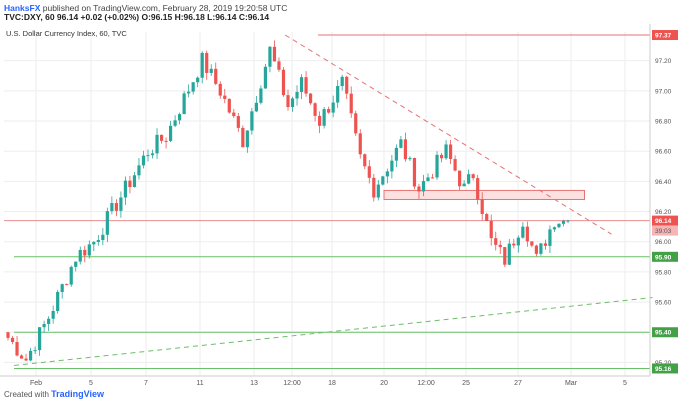 This screenshot has width=680, height=403. What do you see at coordinates (292, 383) in the screenshot?
I see `time-tick-label: 12:00` at bounding box center [292, 383].